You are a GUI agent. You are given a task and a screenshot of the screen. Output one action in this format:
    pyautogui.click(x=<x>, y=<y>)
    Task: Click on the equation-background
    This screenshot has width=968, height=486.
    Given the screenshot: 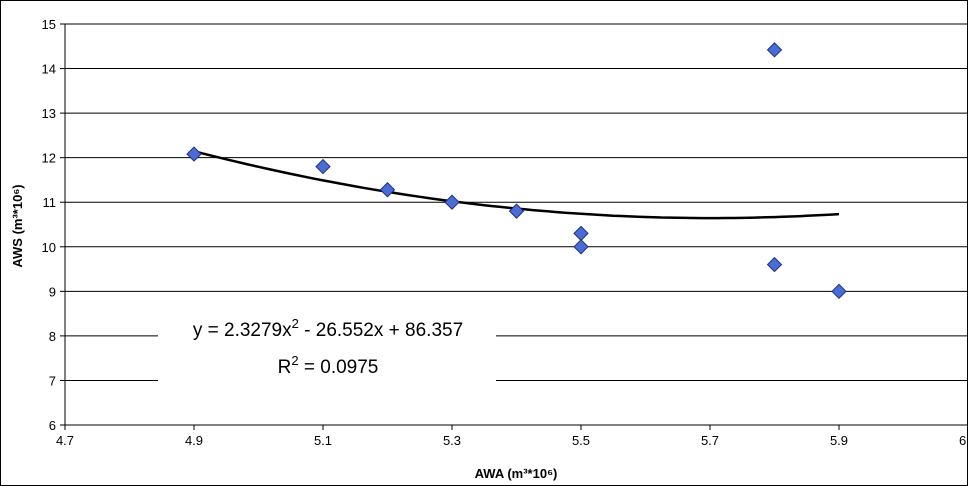 What is the action you would take?
    pyautogui.click(x=327, y=355)
    